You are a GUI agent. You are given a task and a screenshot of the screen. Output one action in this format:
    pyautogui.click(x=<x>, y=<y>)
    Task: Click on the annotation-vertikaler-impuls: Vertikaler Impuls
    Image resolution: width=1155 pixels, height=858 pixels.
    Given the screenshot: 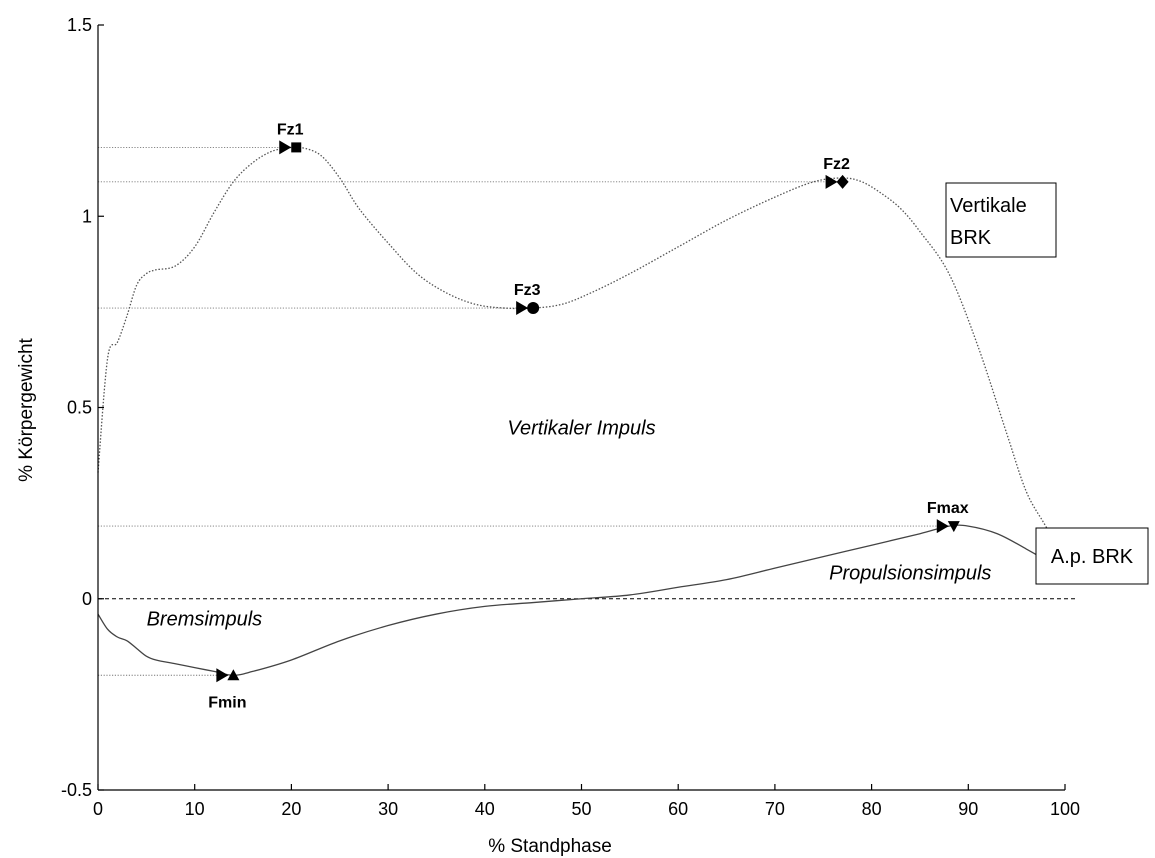 What is the action you would take?
    pyautogui.click(x=581, y=428)
    